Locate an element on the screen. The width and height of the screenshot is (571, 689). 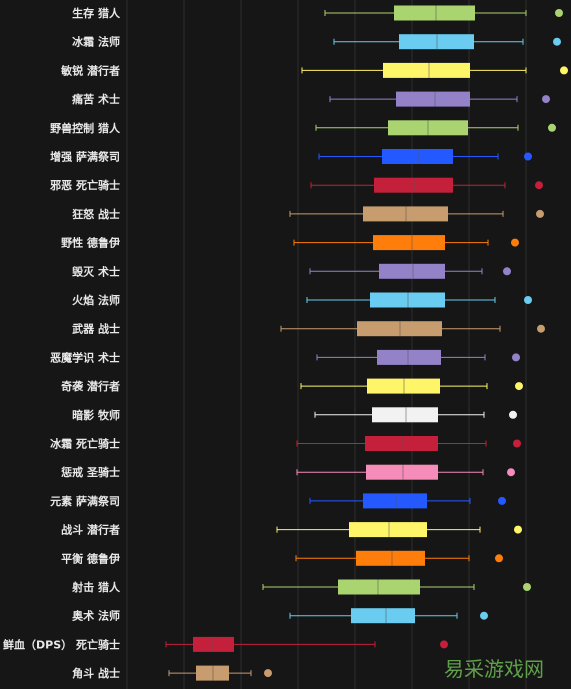
box-row: 奥术 法师 is located at coordinates (279, 616).